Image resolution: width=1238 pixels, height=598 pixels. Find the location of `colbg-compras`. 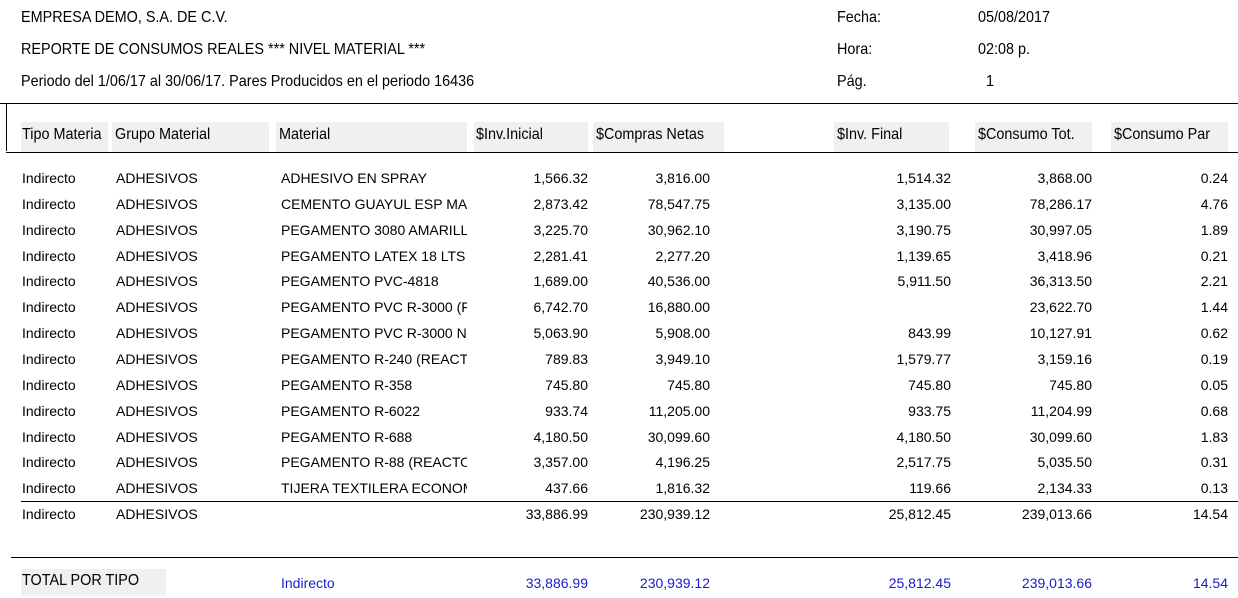

colbg-compras is located at coordinates (658, 137).